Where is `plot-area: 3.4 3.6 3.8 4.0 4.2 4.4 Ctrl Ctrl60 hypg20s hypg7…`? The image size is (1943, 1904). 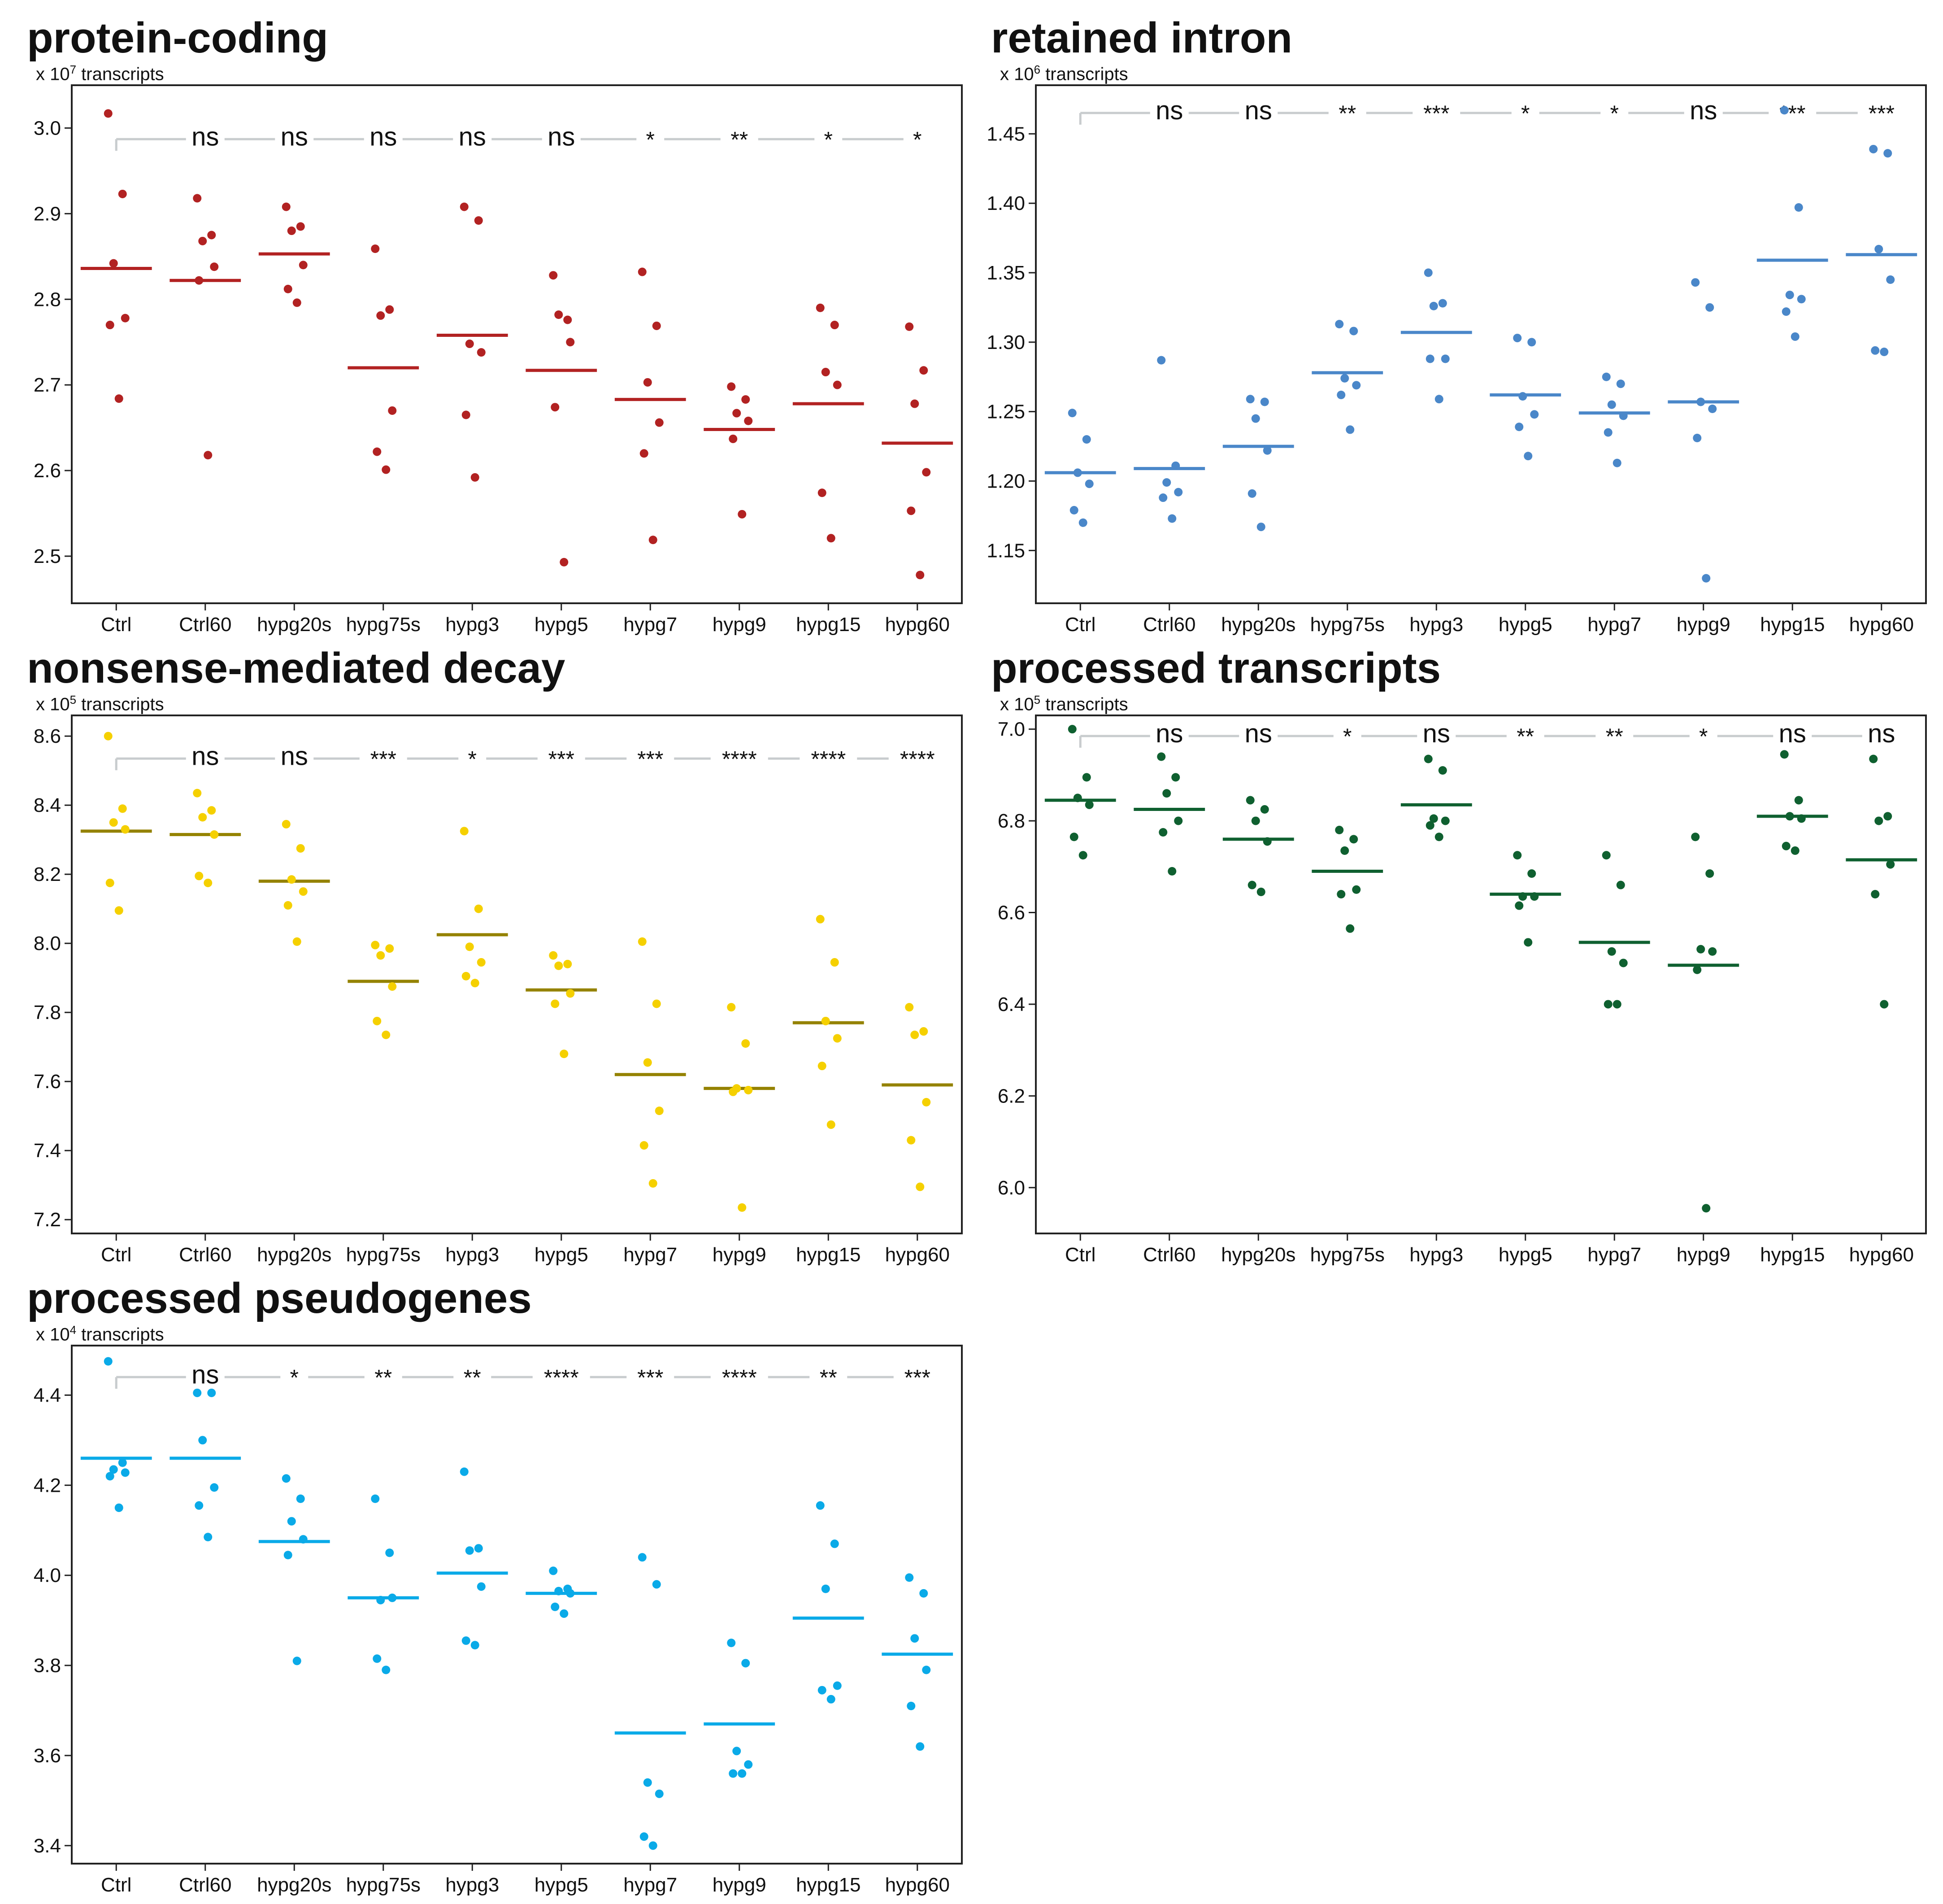 plot-area: 3.4 3.6 3.8 4.0 4.2 4.4 Ctrl Ctrl60 hypg20s hypg7… is located at coordinates (499, 1620).